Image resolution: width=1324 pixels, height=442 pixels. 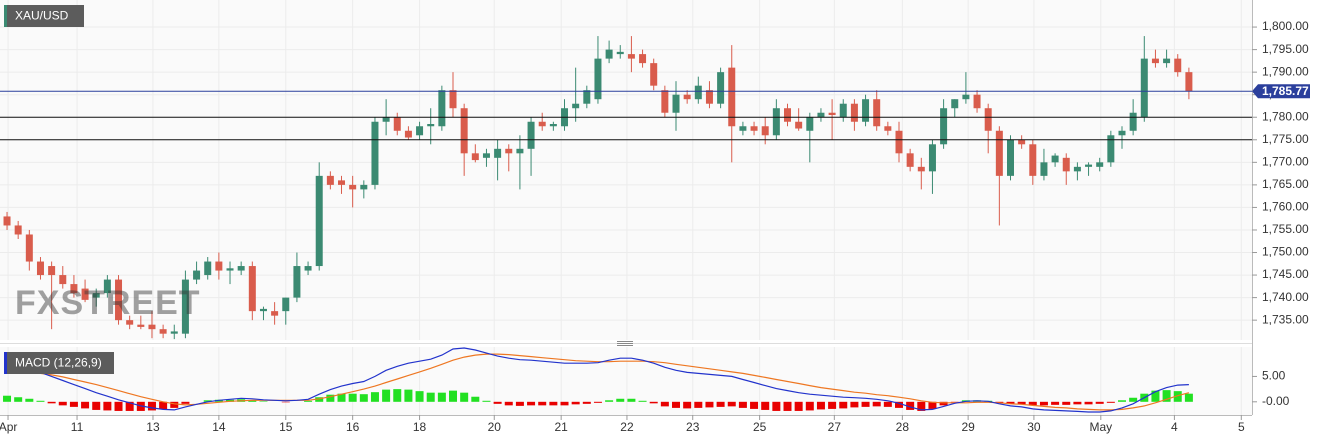 I want to click on y-tick-label: 1,790.00, so click(x=1285, y=71).